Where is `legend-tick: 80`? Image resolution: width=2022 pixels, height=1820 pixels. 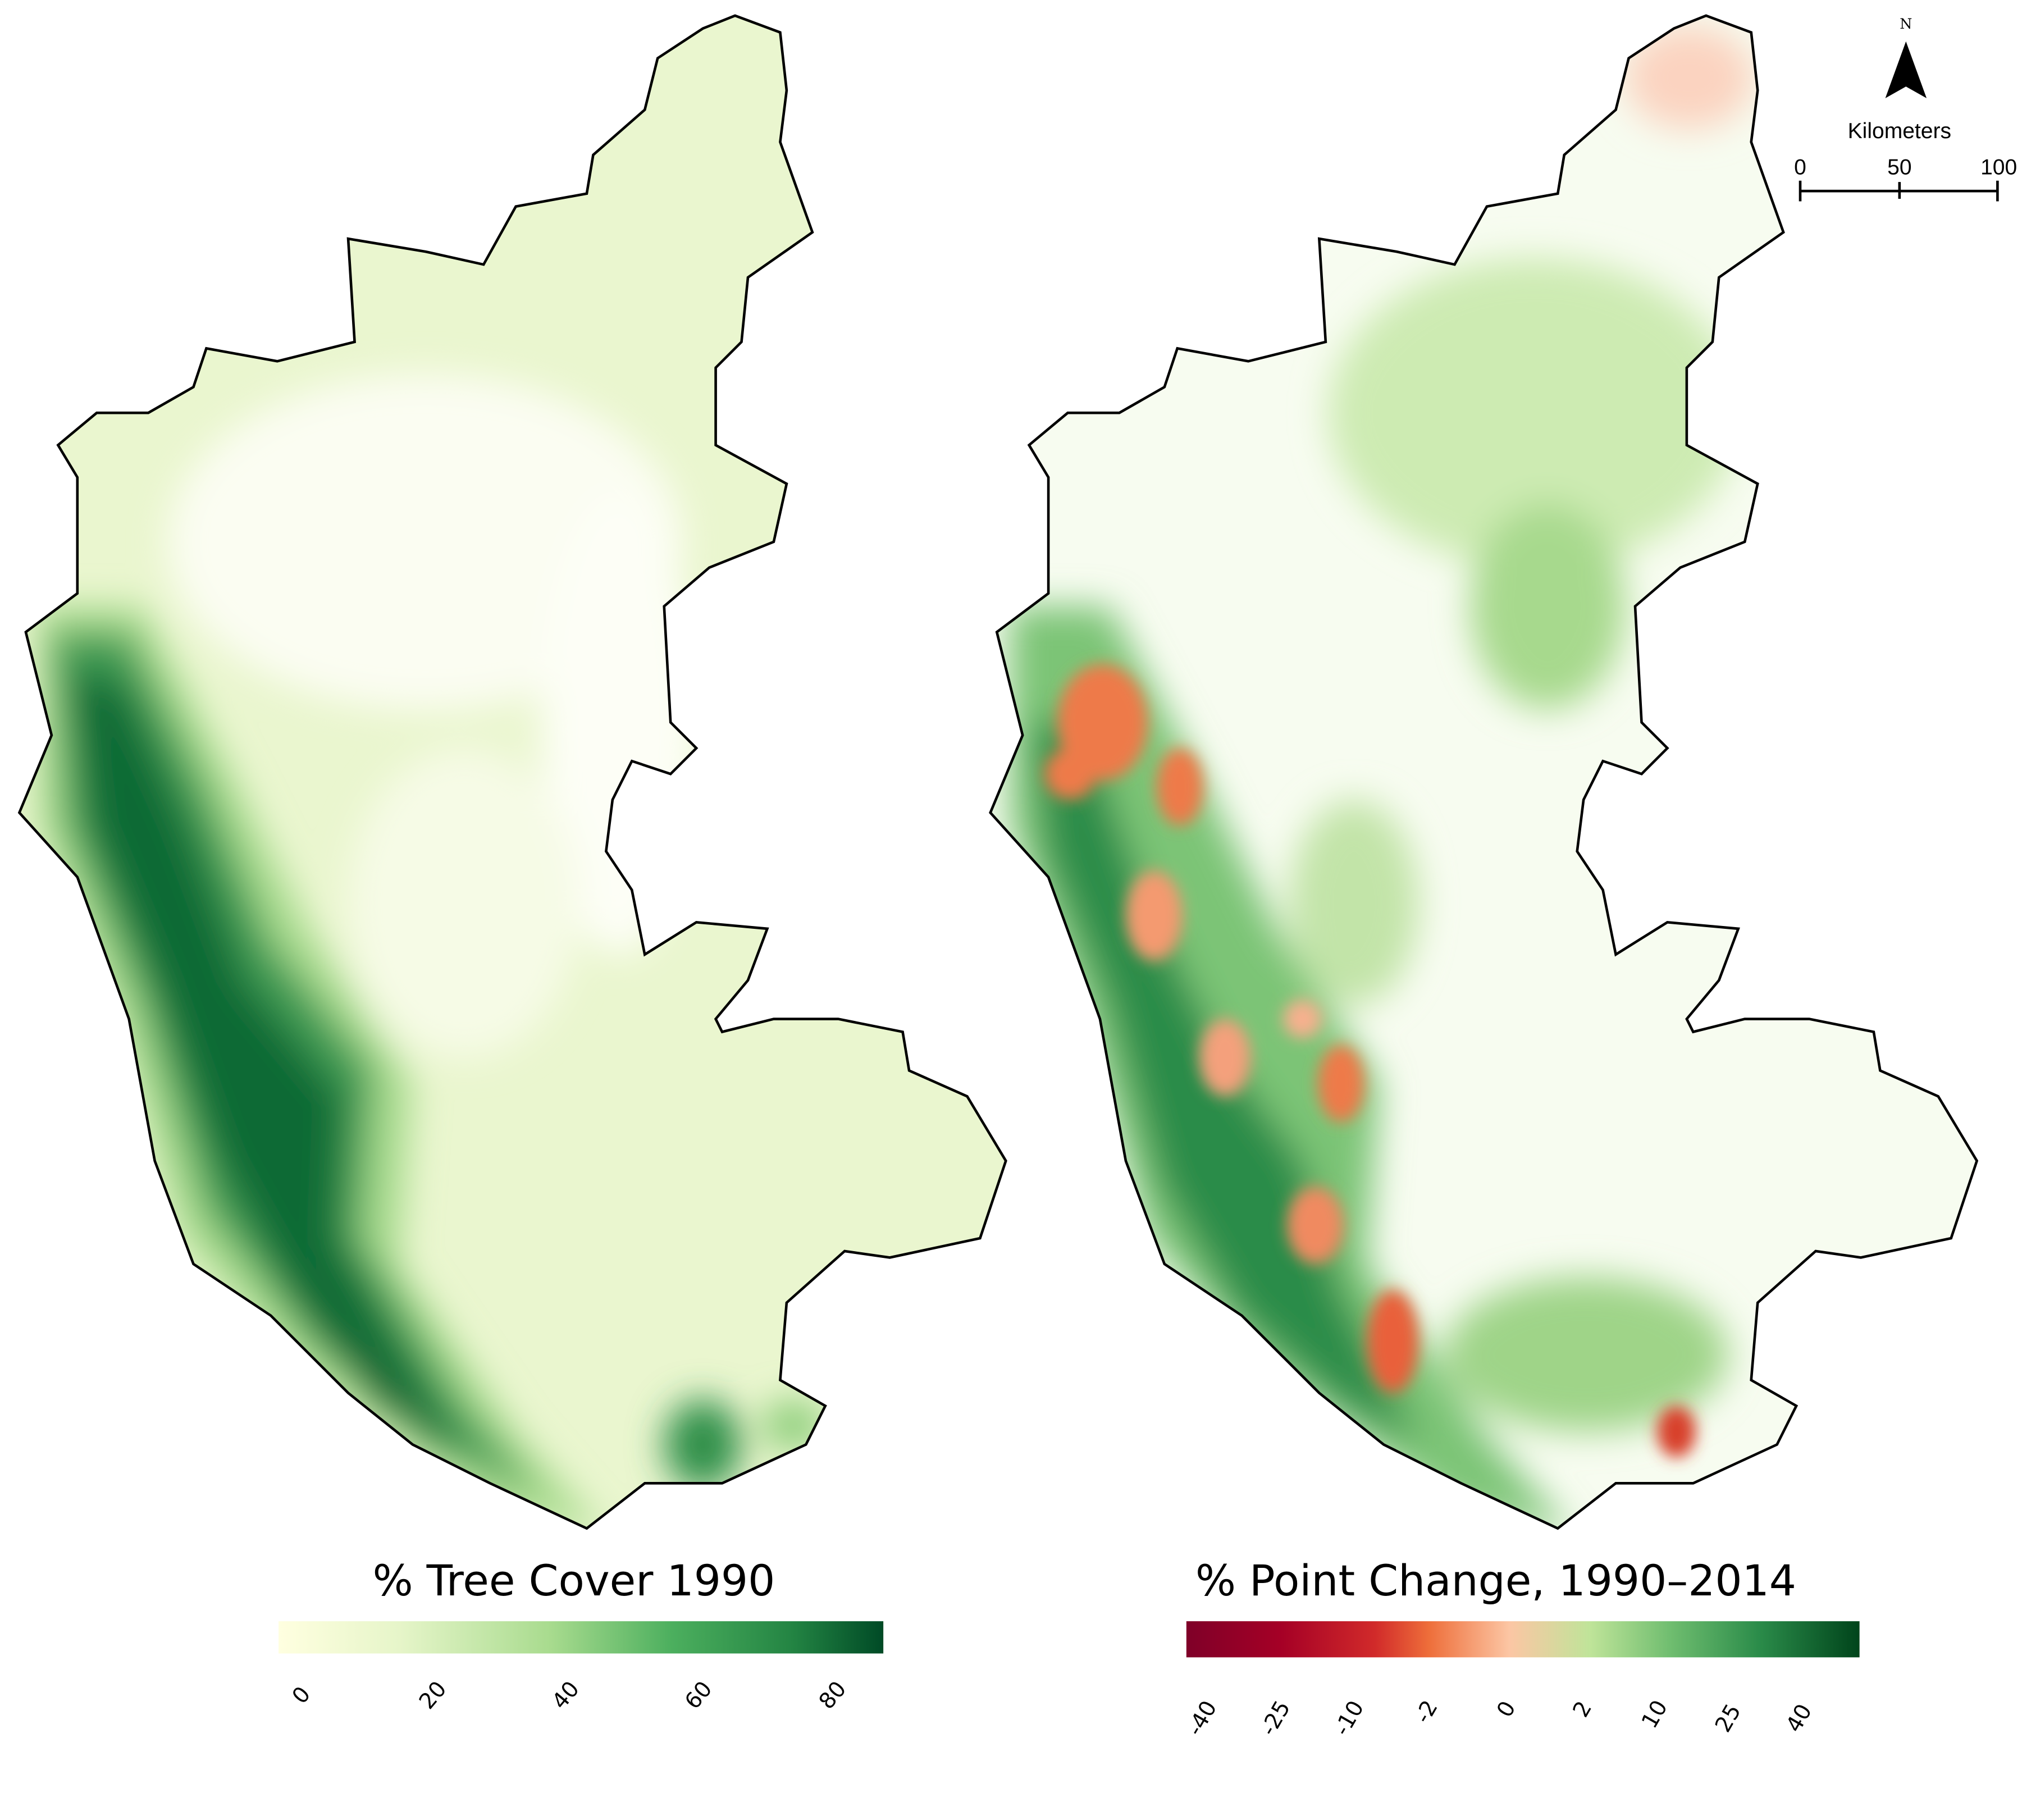 legend-tick: 80 is located at coordinates (833, 1695).